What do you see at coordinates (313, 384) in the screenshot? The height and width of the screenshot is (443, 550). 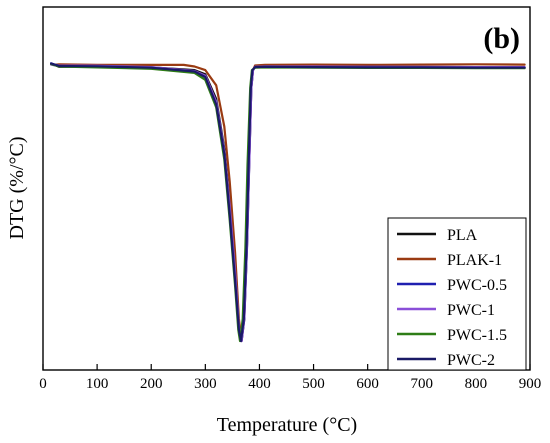 I see `x-tick-label-5: 500` at bounding box center [313, 384].